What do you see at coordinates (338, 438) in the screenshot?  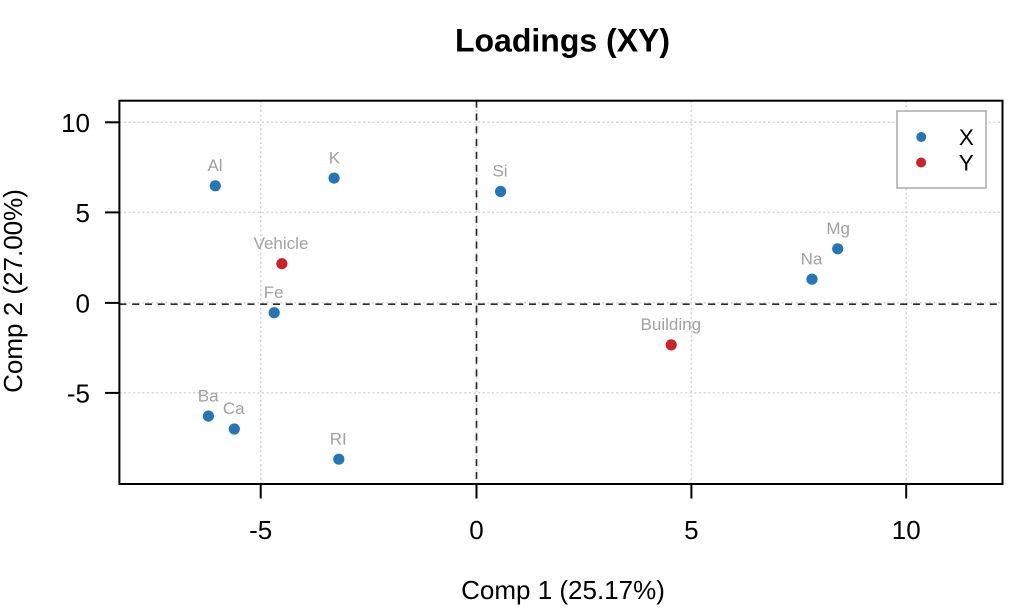 I see `svg-text: RI` at bounding box center [338, 438].